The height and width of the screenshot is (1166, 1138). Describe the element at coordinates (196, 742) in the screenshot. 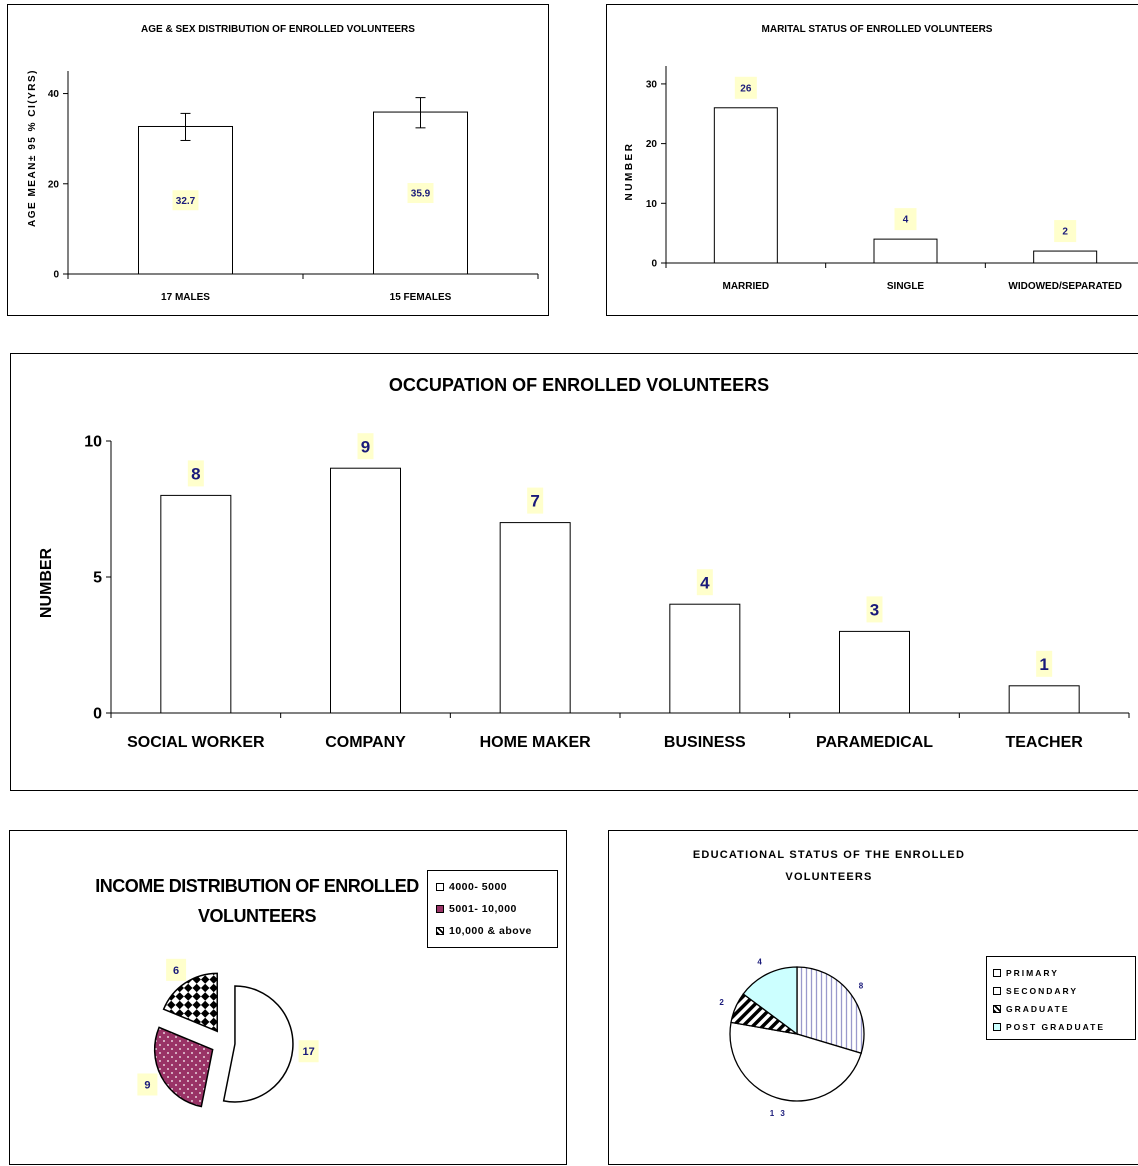

I see `x-category-label: SOCIAL WORKER` at that location.